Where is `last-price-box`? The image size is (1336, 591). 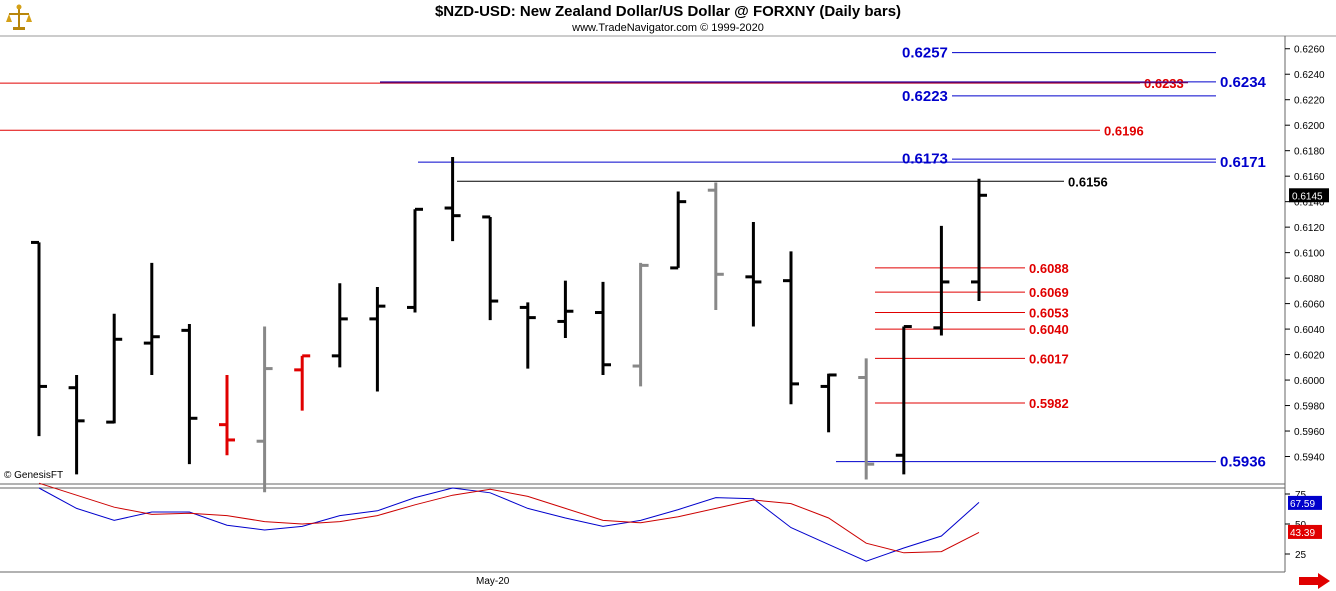 last-price-box is located at coordinates (1309, 195).